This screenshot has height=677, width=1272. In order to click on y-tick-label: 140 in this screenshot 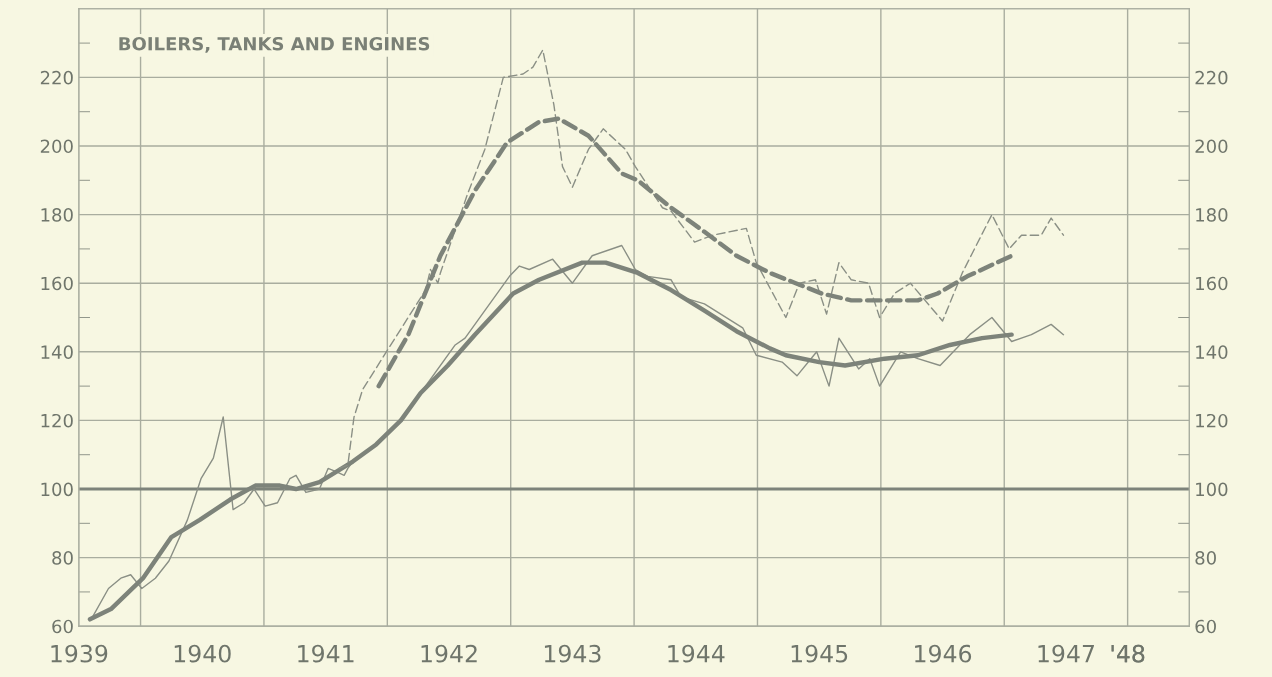, I will do `click(57, 352)`.